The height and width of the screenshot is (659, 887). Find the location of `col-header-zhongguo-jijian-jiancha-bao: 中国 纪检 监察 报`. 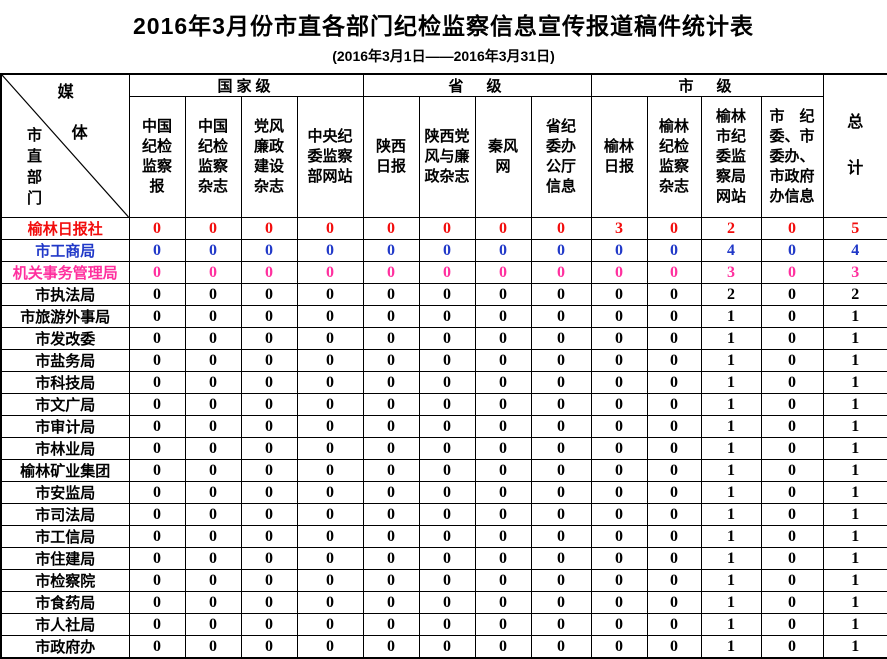

col-header-zhongguo-jijian-jiancha-bao: 中国 纪检 监察 报 is located at coordinates (157, 157).